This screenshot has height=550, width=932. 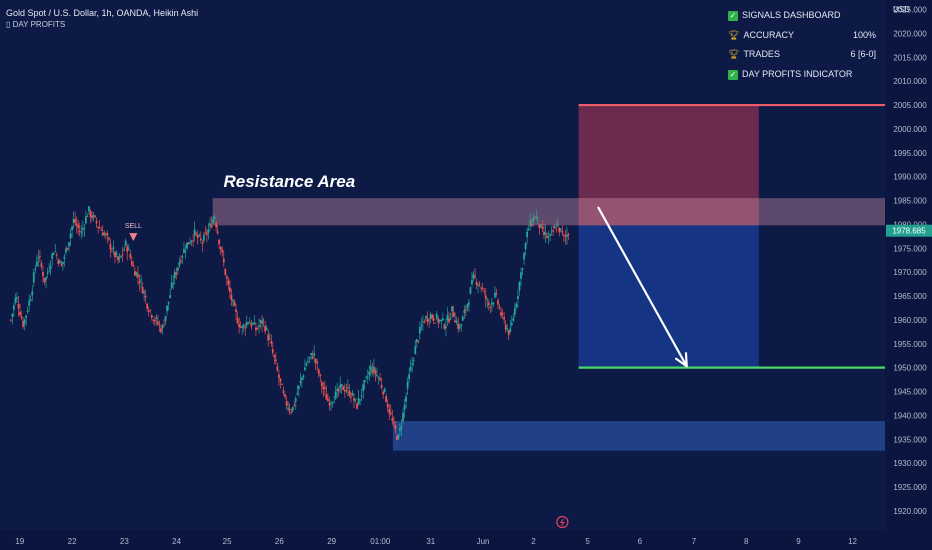 What do you see at coordinates (562, 522) in the screenshot?
I see `lightning-icon` at bounding box center [562, 522].